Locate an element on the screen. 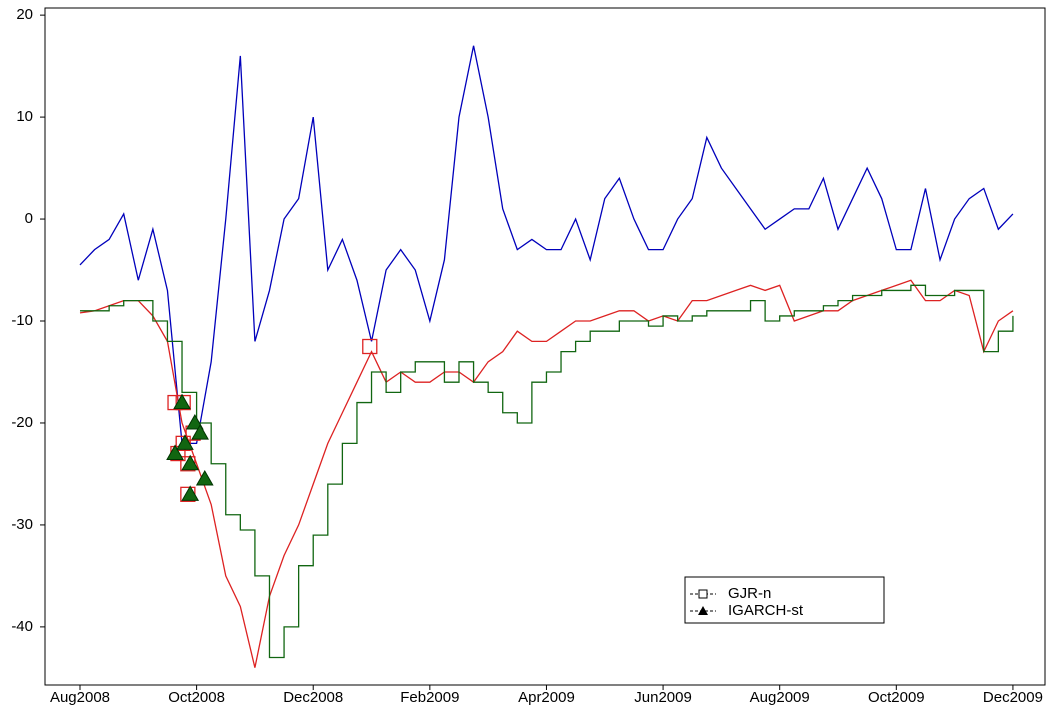 The height and width of the screenshot is (709, 1047). x-tick-label: Feb2009 is located at coordinates (429, 697).